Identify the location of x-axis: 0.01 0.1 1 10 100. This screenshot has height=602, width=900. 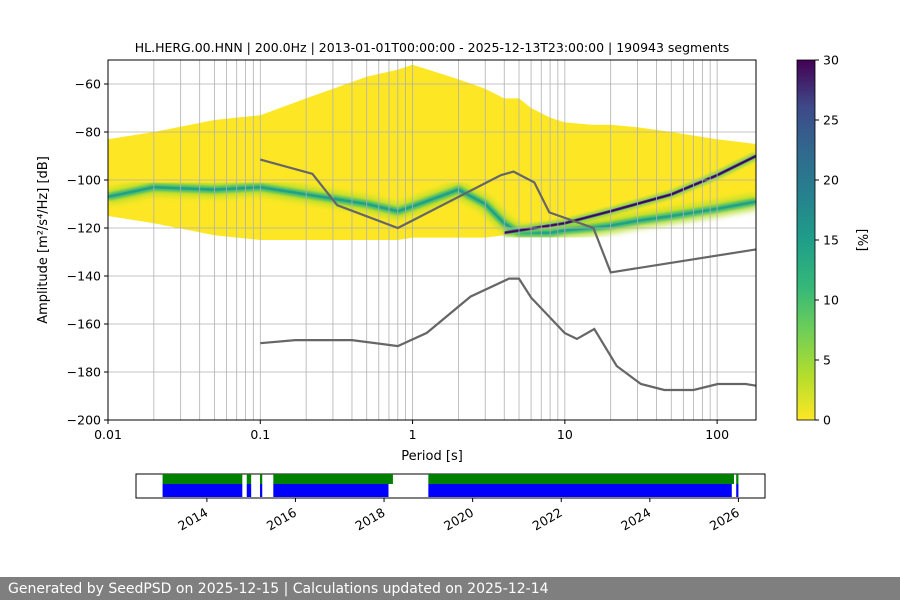
(411, 431).